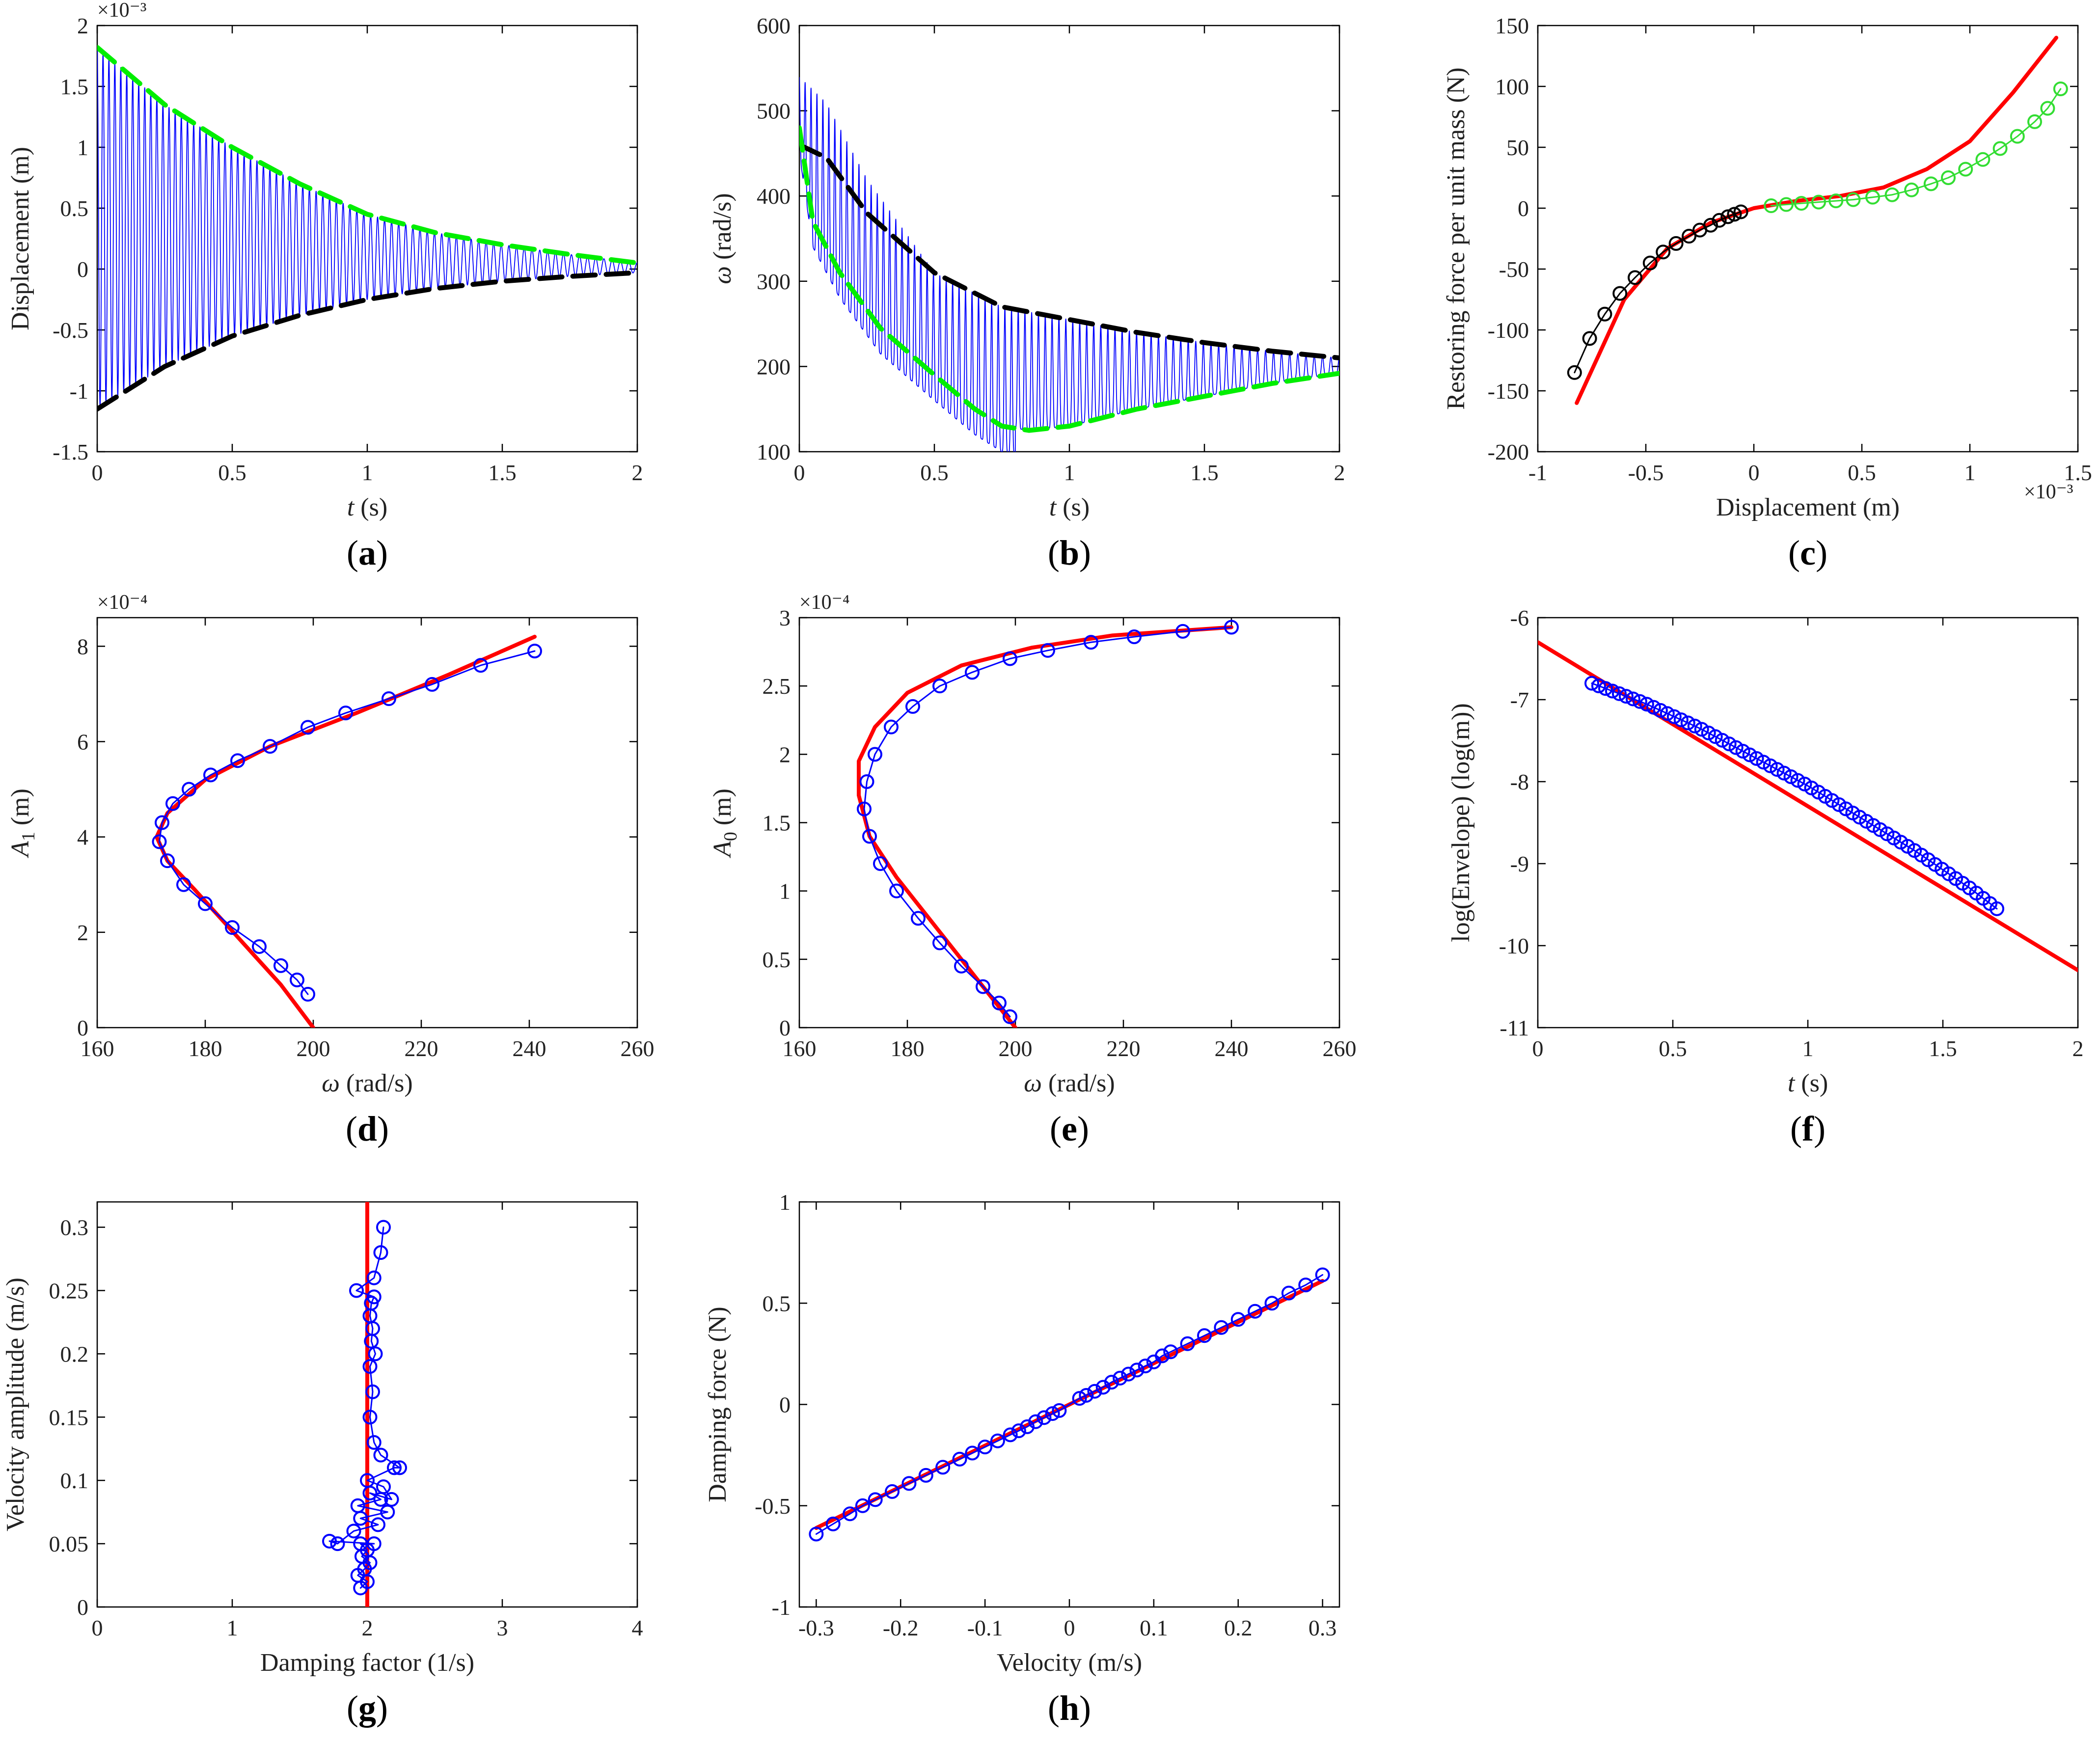 The image size is (2100, 1742). What do you see at coordinates (637, 472) in the screenshot?
I see `x-tick-label: 2` at bounding box center [637, 472].